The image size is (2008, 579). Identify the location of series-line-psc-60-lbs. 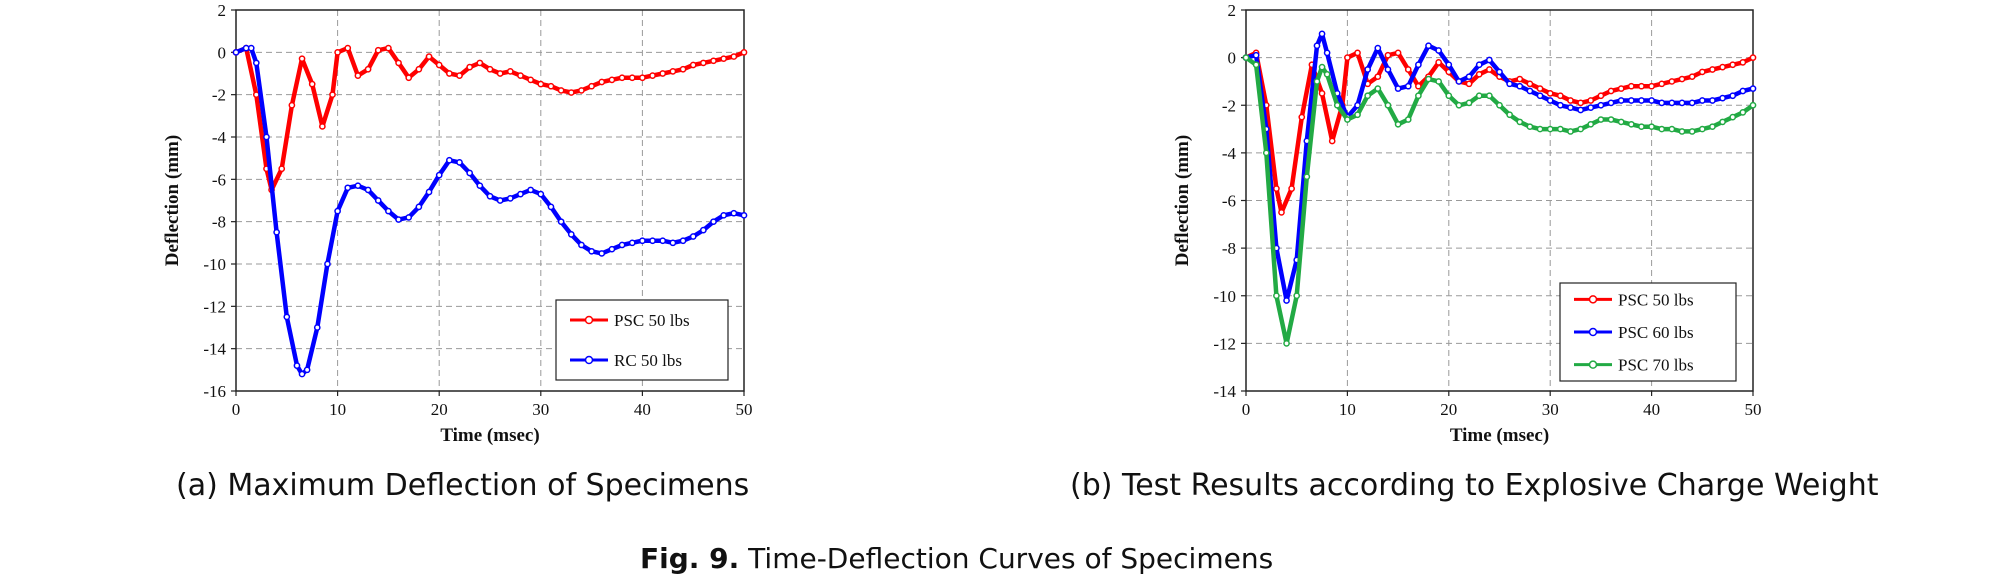
(1499, 167).